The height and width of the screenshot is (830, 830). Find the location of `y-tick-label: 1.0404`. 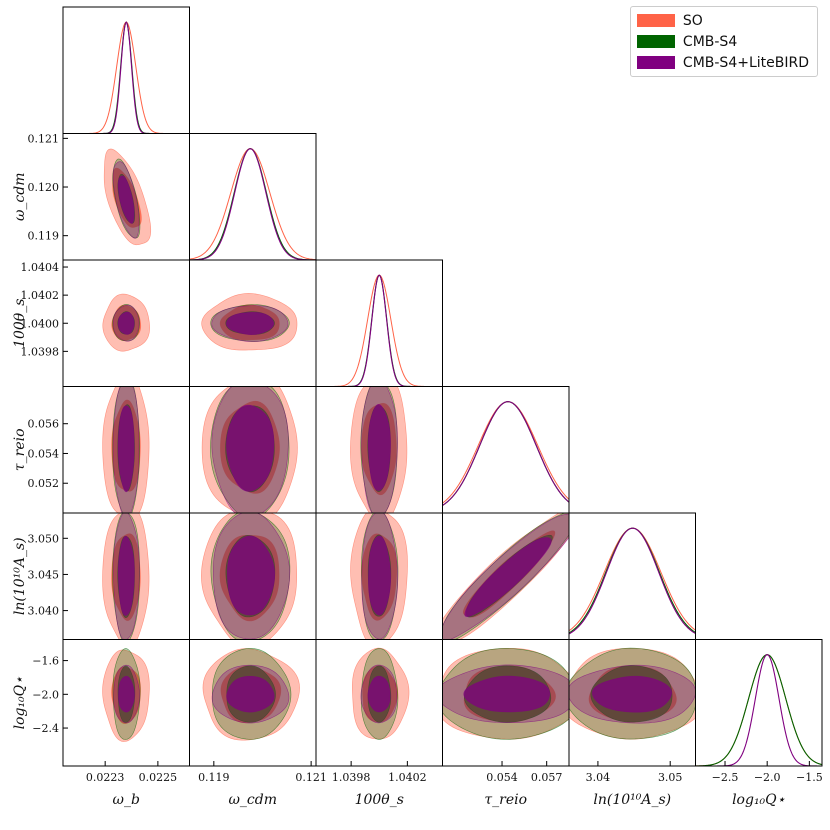

y-tick-label: 1.0404 is located at coordinates (40, 267).